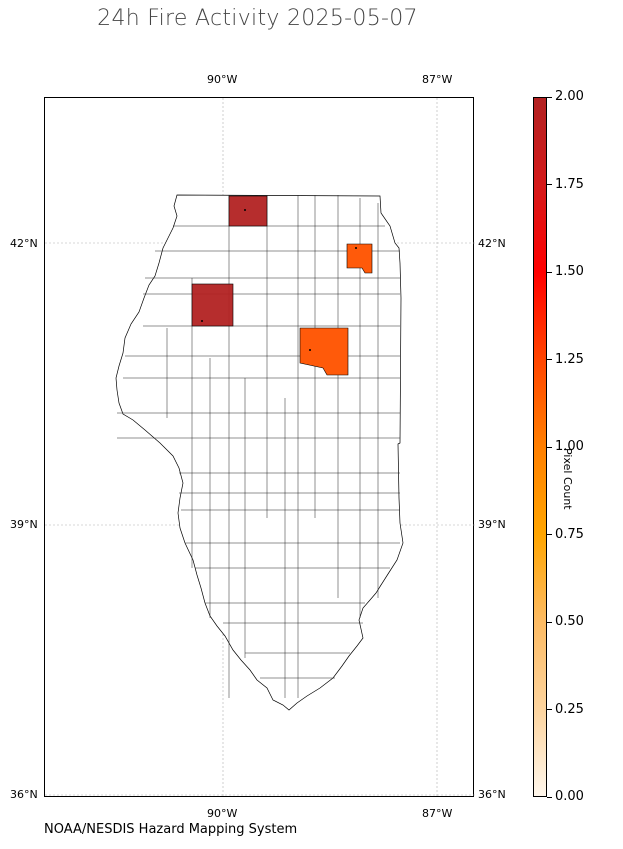 Image resolution: width=623 pixels, height=849 pixels. Describe the element at coordinates (492, 524) in the screenshot. I see `right-lat-label-39n: 39°N` at that location.